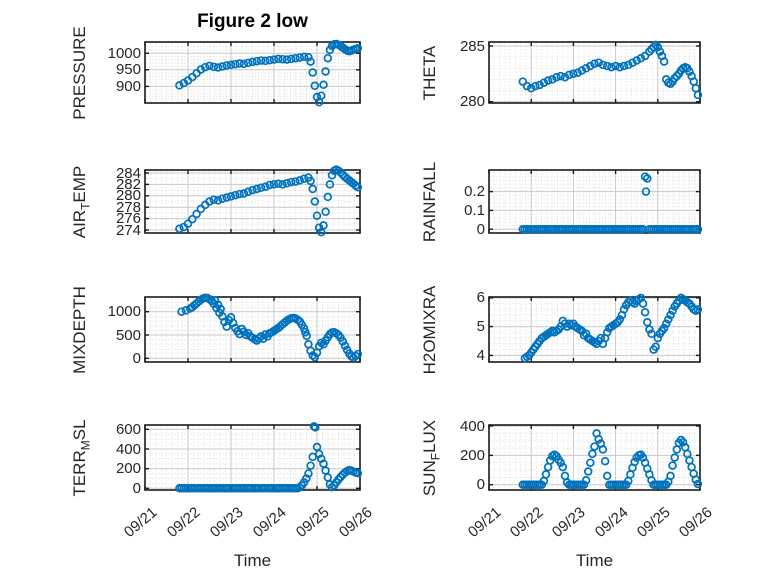 The image size is (778, 583). What do you see at coordinates (79, 223) in the screenshot?
I see `ylabel-text: AIR` at bounding box center [79, 223].